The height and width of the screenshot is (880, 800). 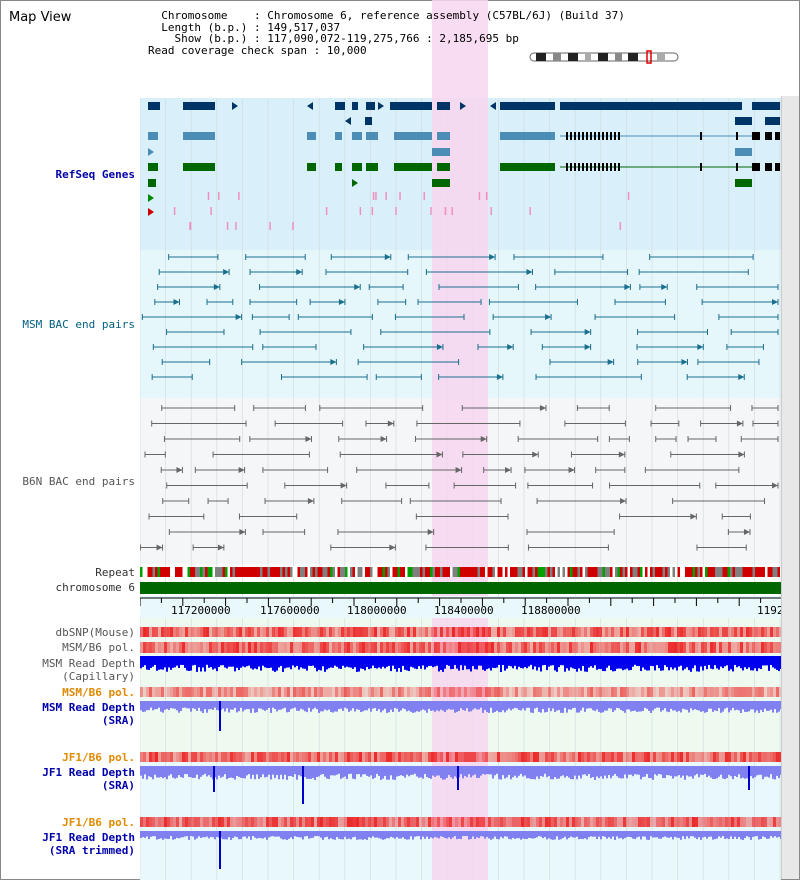 I want to click on jf1-depth-sra, so click(x=461, y=785).